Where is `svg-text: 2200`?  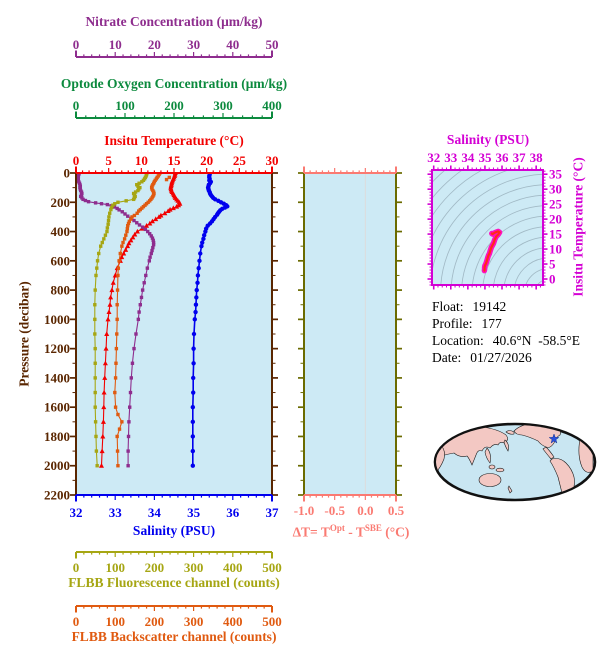
svg-text: 2200 is located at coordinates (57, 495).